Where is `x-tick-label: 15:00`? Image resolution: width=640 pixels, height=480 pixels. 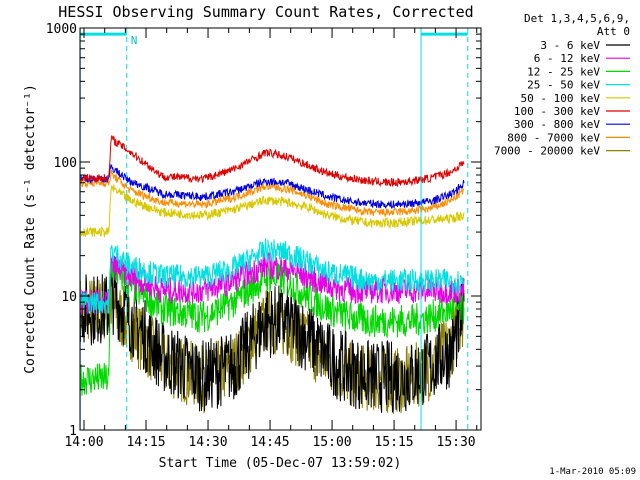 x-tick-label: 15:00 is located at coordinates (331, 442).